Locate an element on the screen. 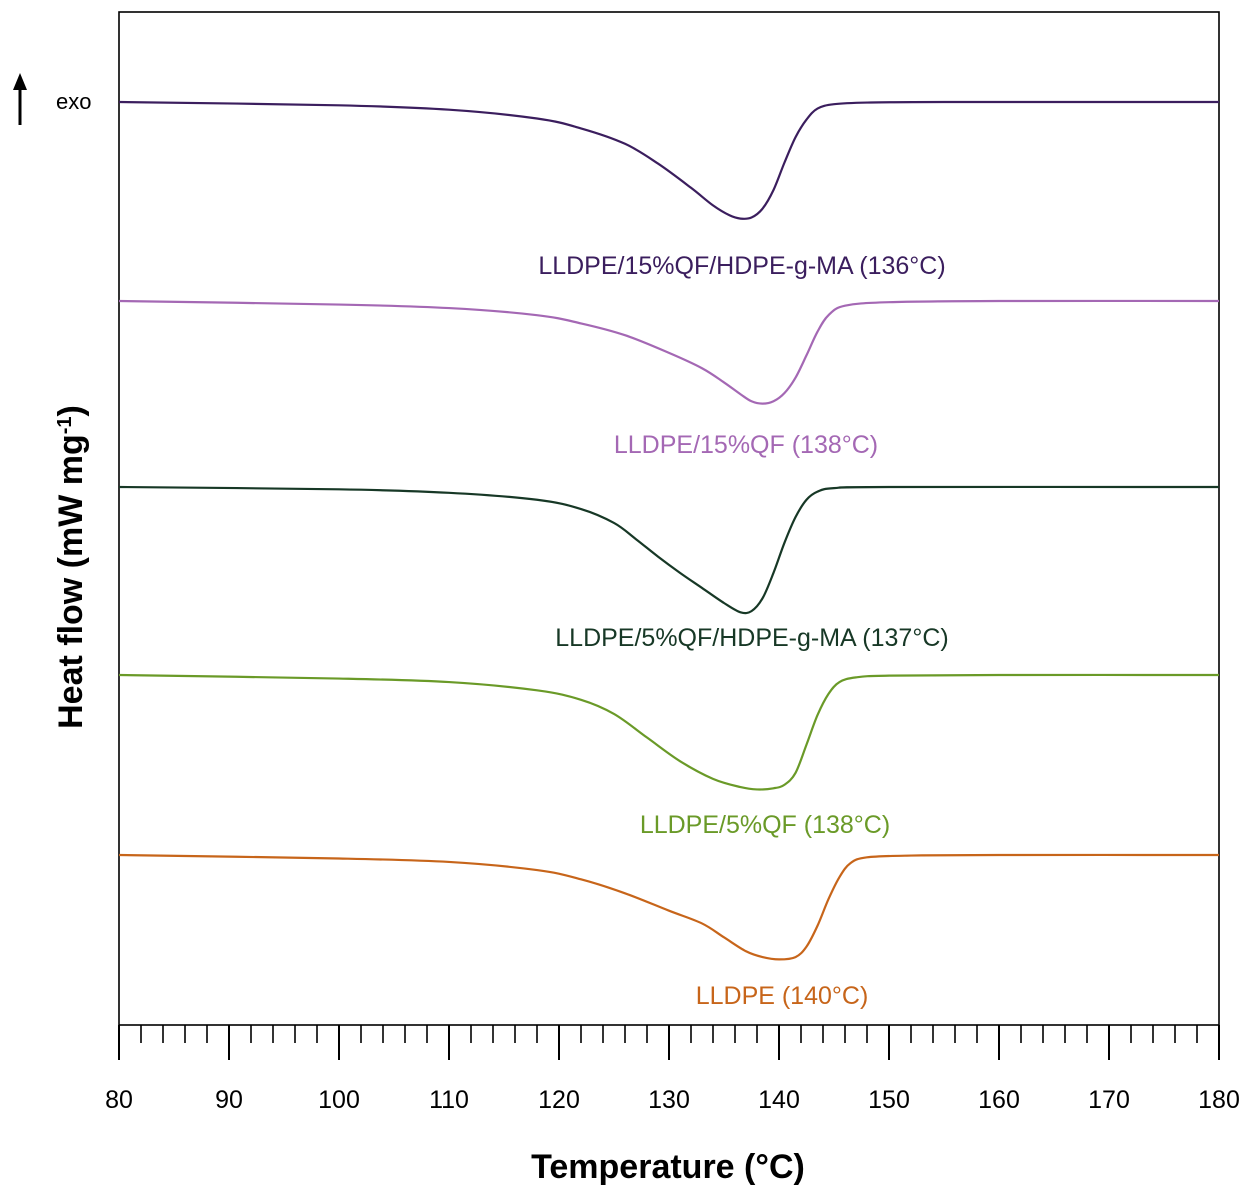 The image size is (1256, 1202). exo-indicator: exo is located at coordinates (52, 99).